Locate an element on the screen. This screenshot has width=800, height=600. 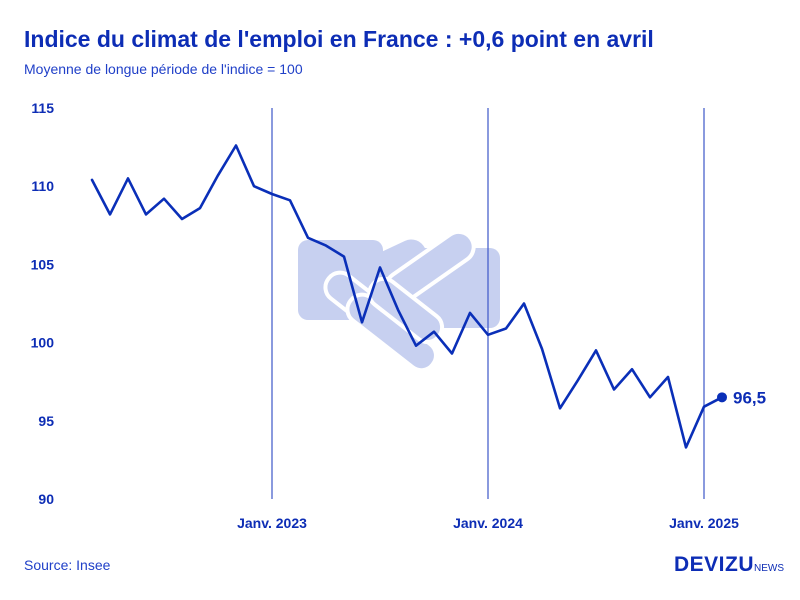
y-tick-label: 100 is located at coordinates (43, 343).